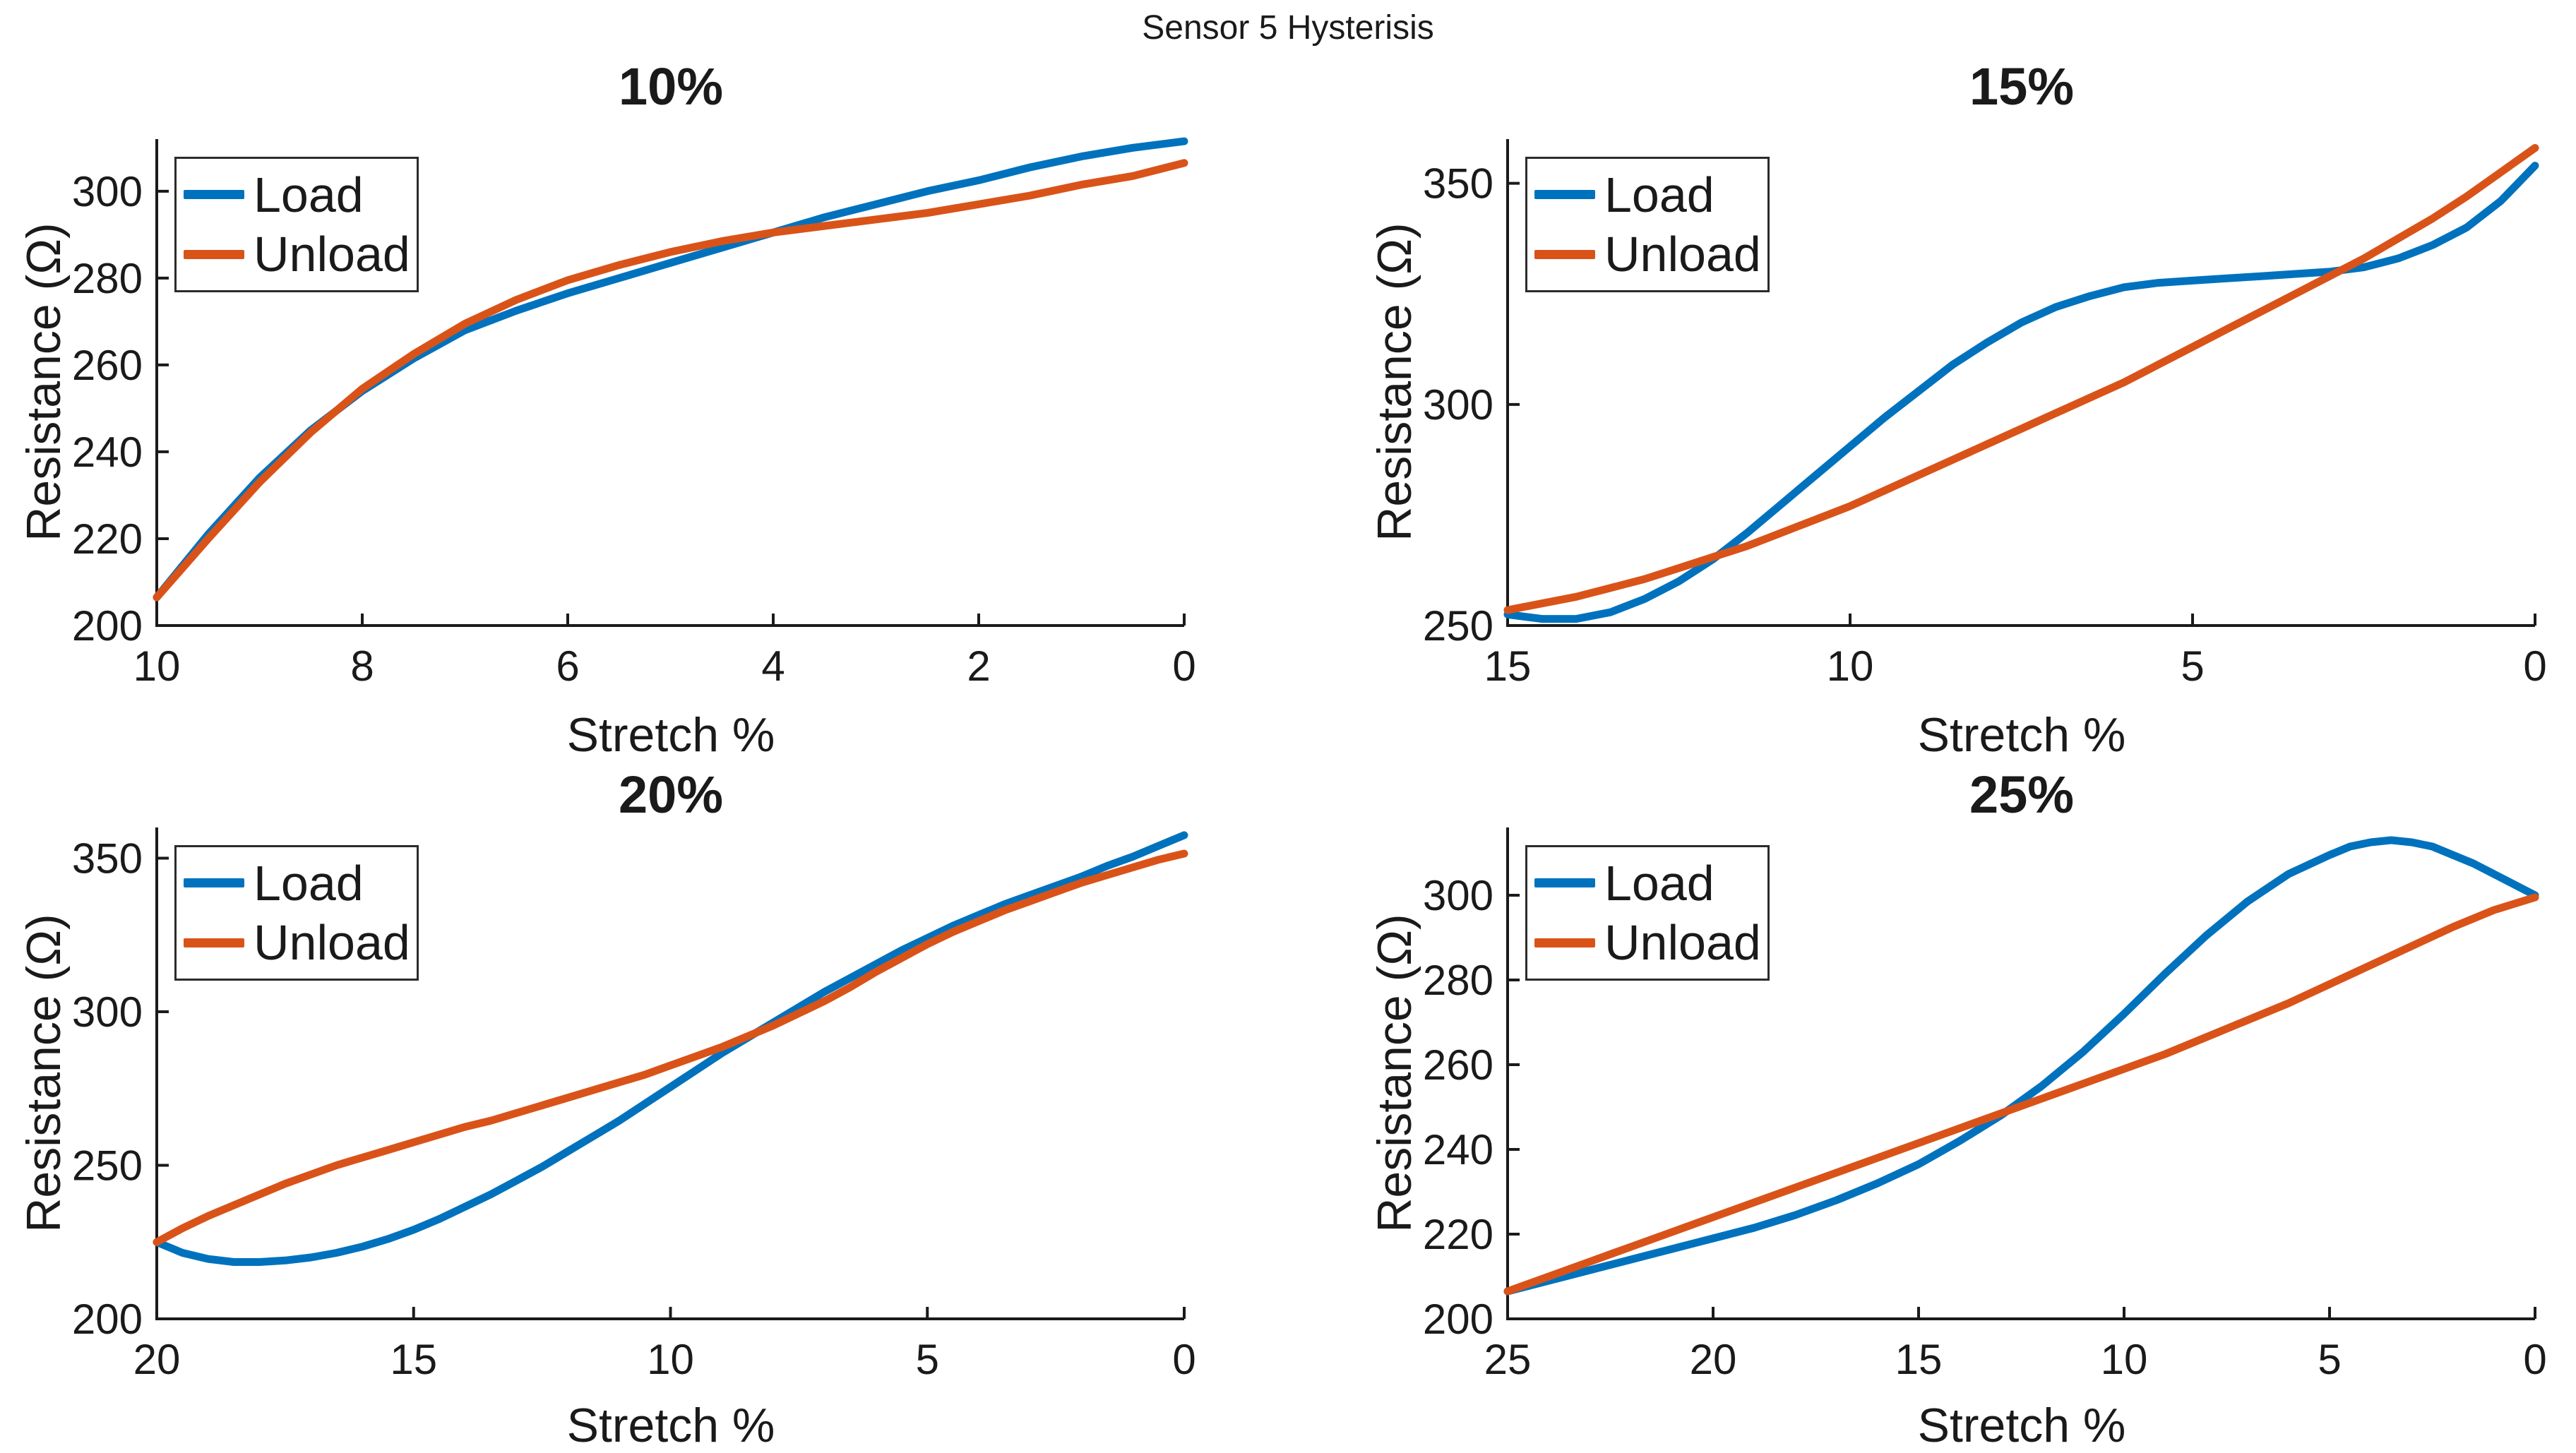 This screenshot has width=2576, height=1453. I want to click on figure-title: Sensor 5 Hysterisis, so click(1288, 28).